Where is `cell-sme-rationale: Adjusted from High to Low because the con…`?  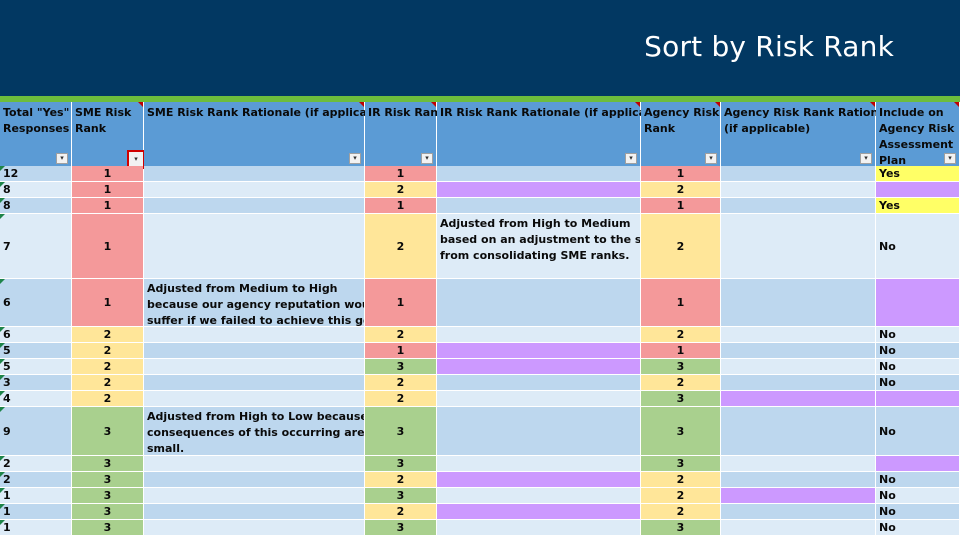
cell-sme-rationale: Adjusted from High to Low because the con… is located at coordinates (254, 431).